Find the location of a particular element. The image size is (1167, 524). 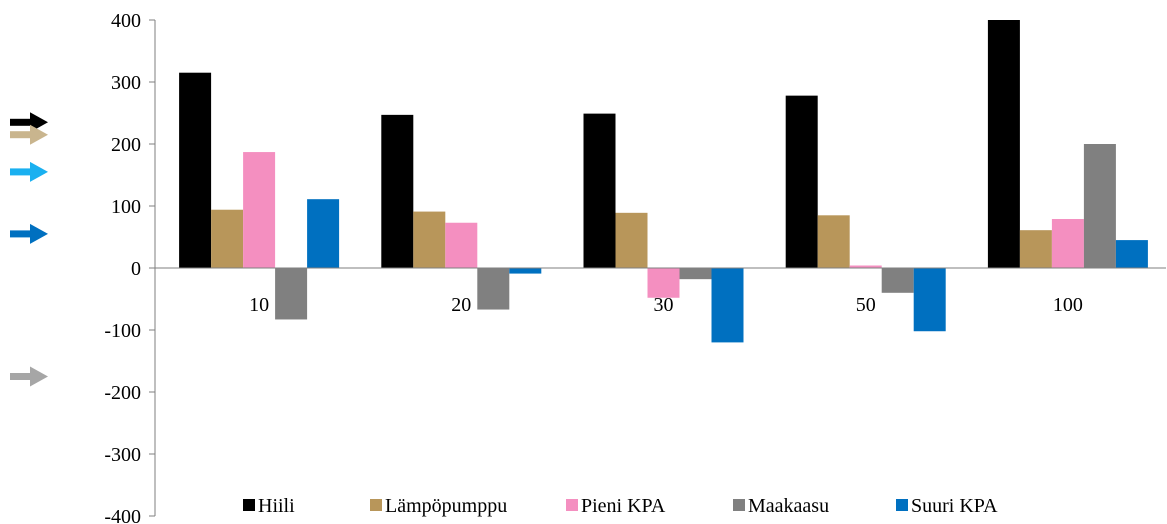

side-arrow-markers is located at coordinates (29, 249).